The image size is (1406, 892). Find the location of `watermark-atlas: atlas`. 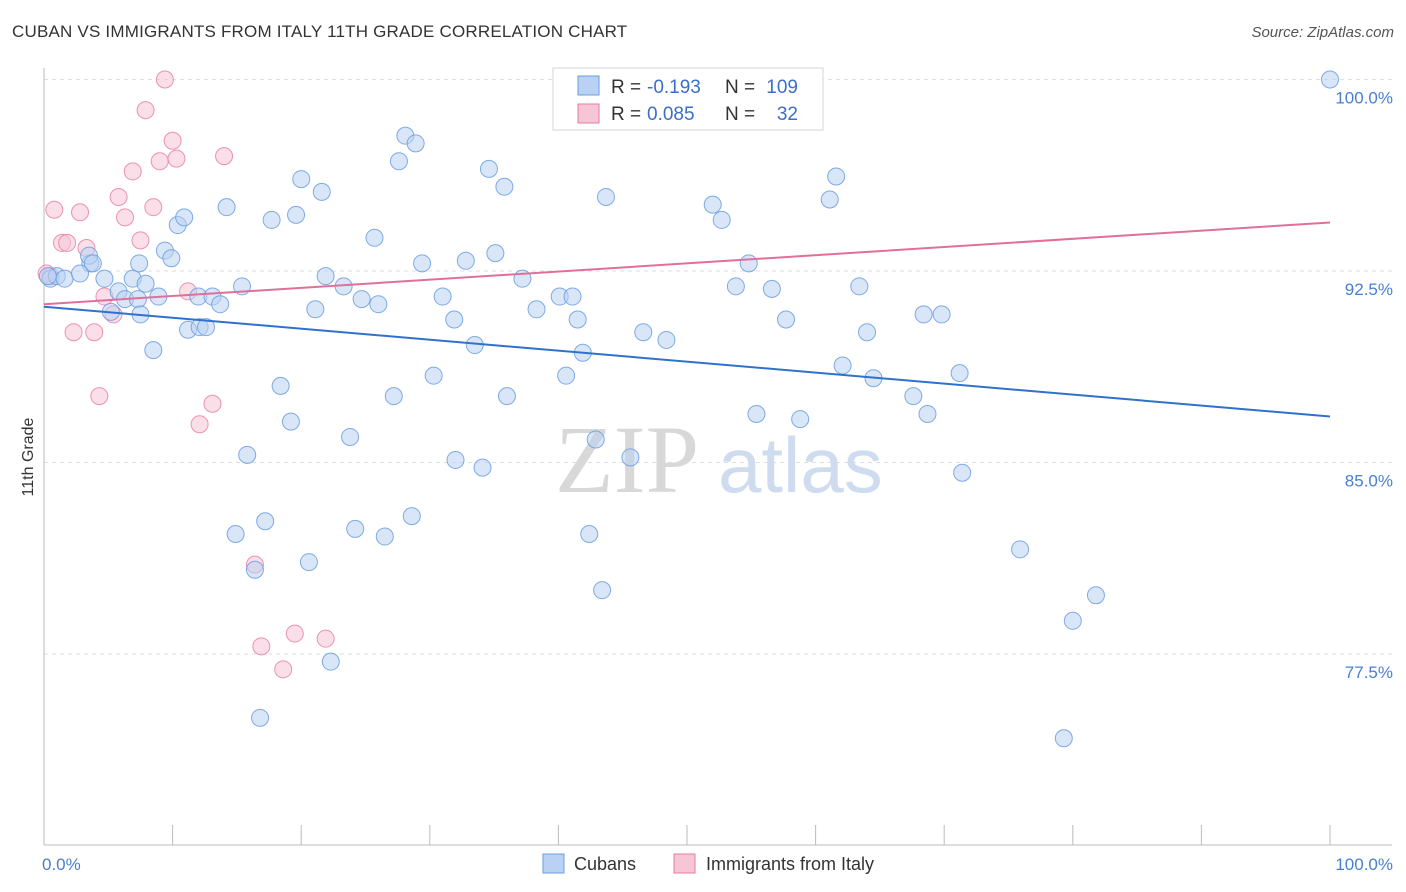

watermark-atlas: atlas is located at coordinates (800, 465).